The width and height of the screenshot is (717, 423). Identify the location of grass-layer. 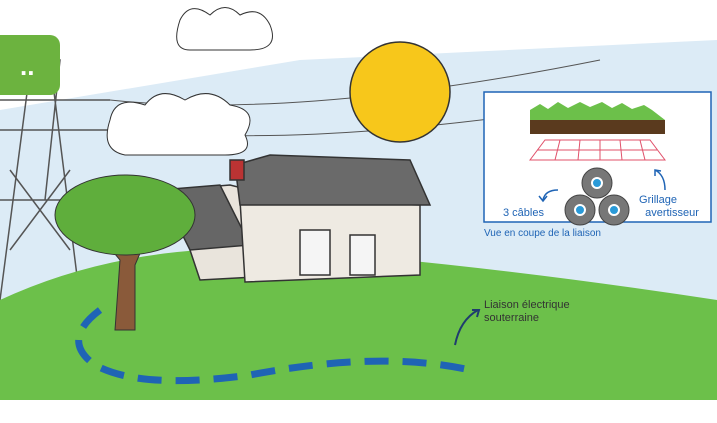
(597, 111).